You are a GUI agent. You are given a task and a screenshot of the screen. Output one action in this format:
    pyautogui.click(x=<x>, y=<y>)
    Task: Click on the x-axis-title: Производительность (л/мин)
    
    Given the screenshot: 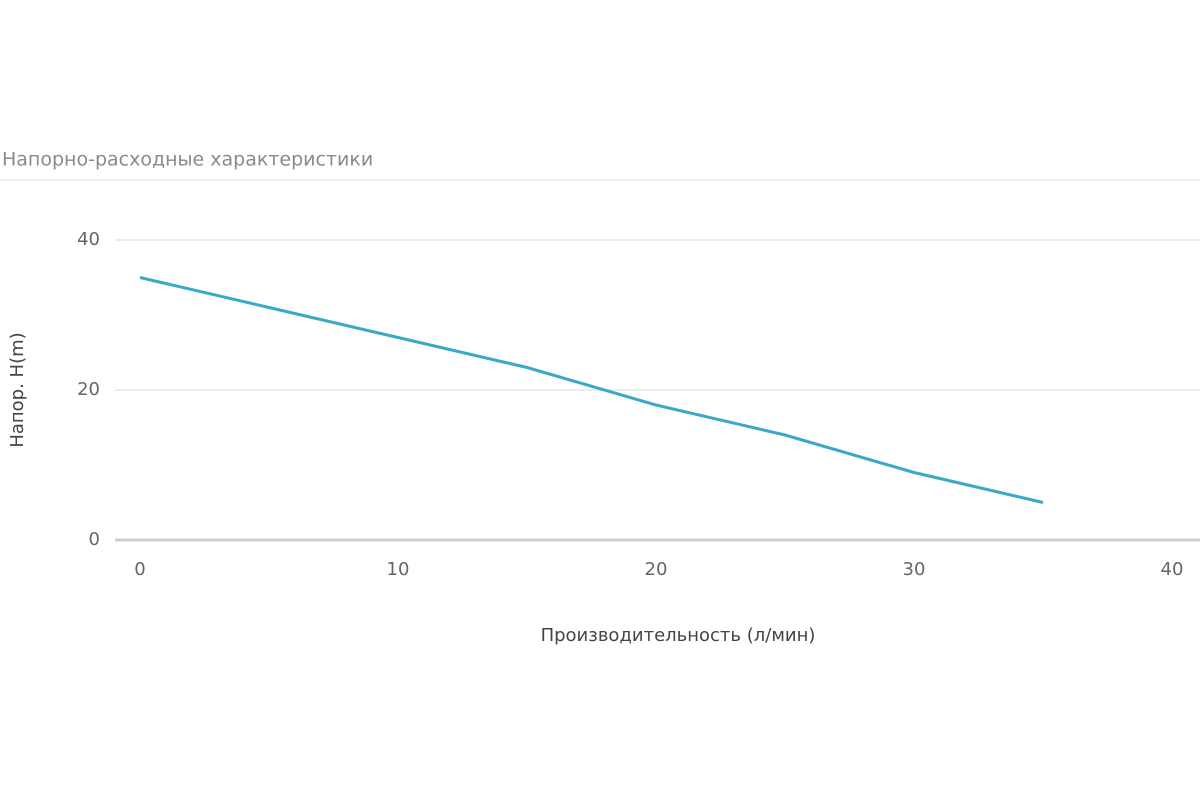 What is the action you would take?
    pyautogui.click(x=678, y=635)
    